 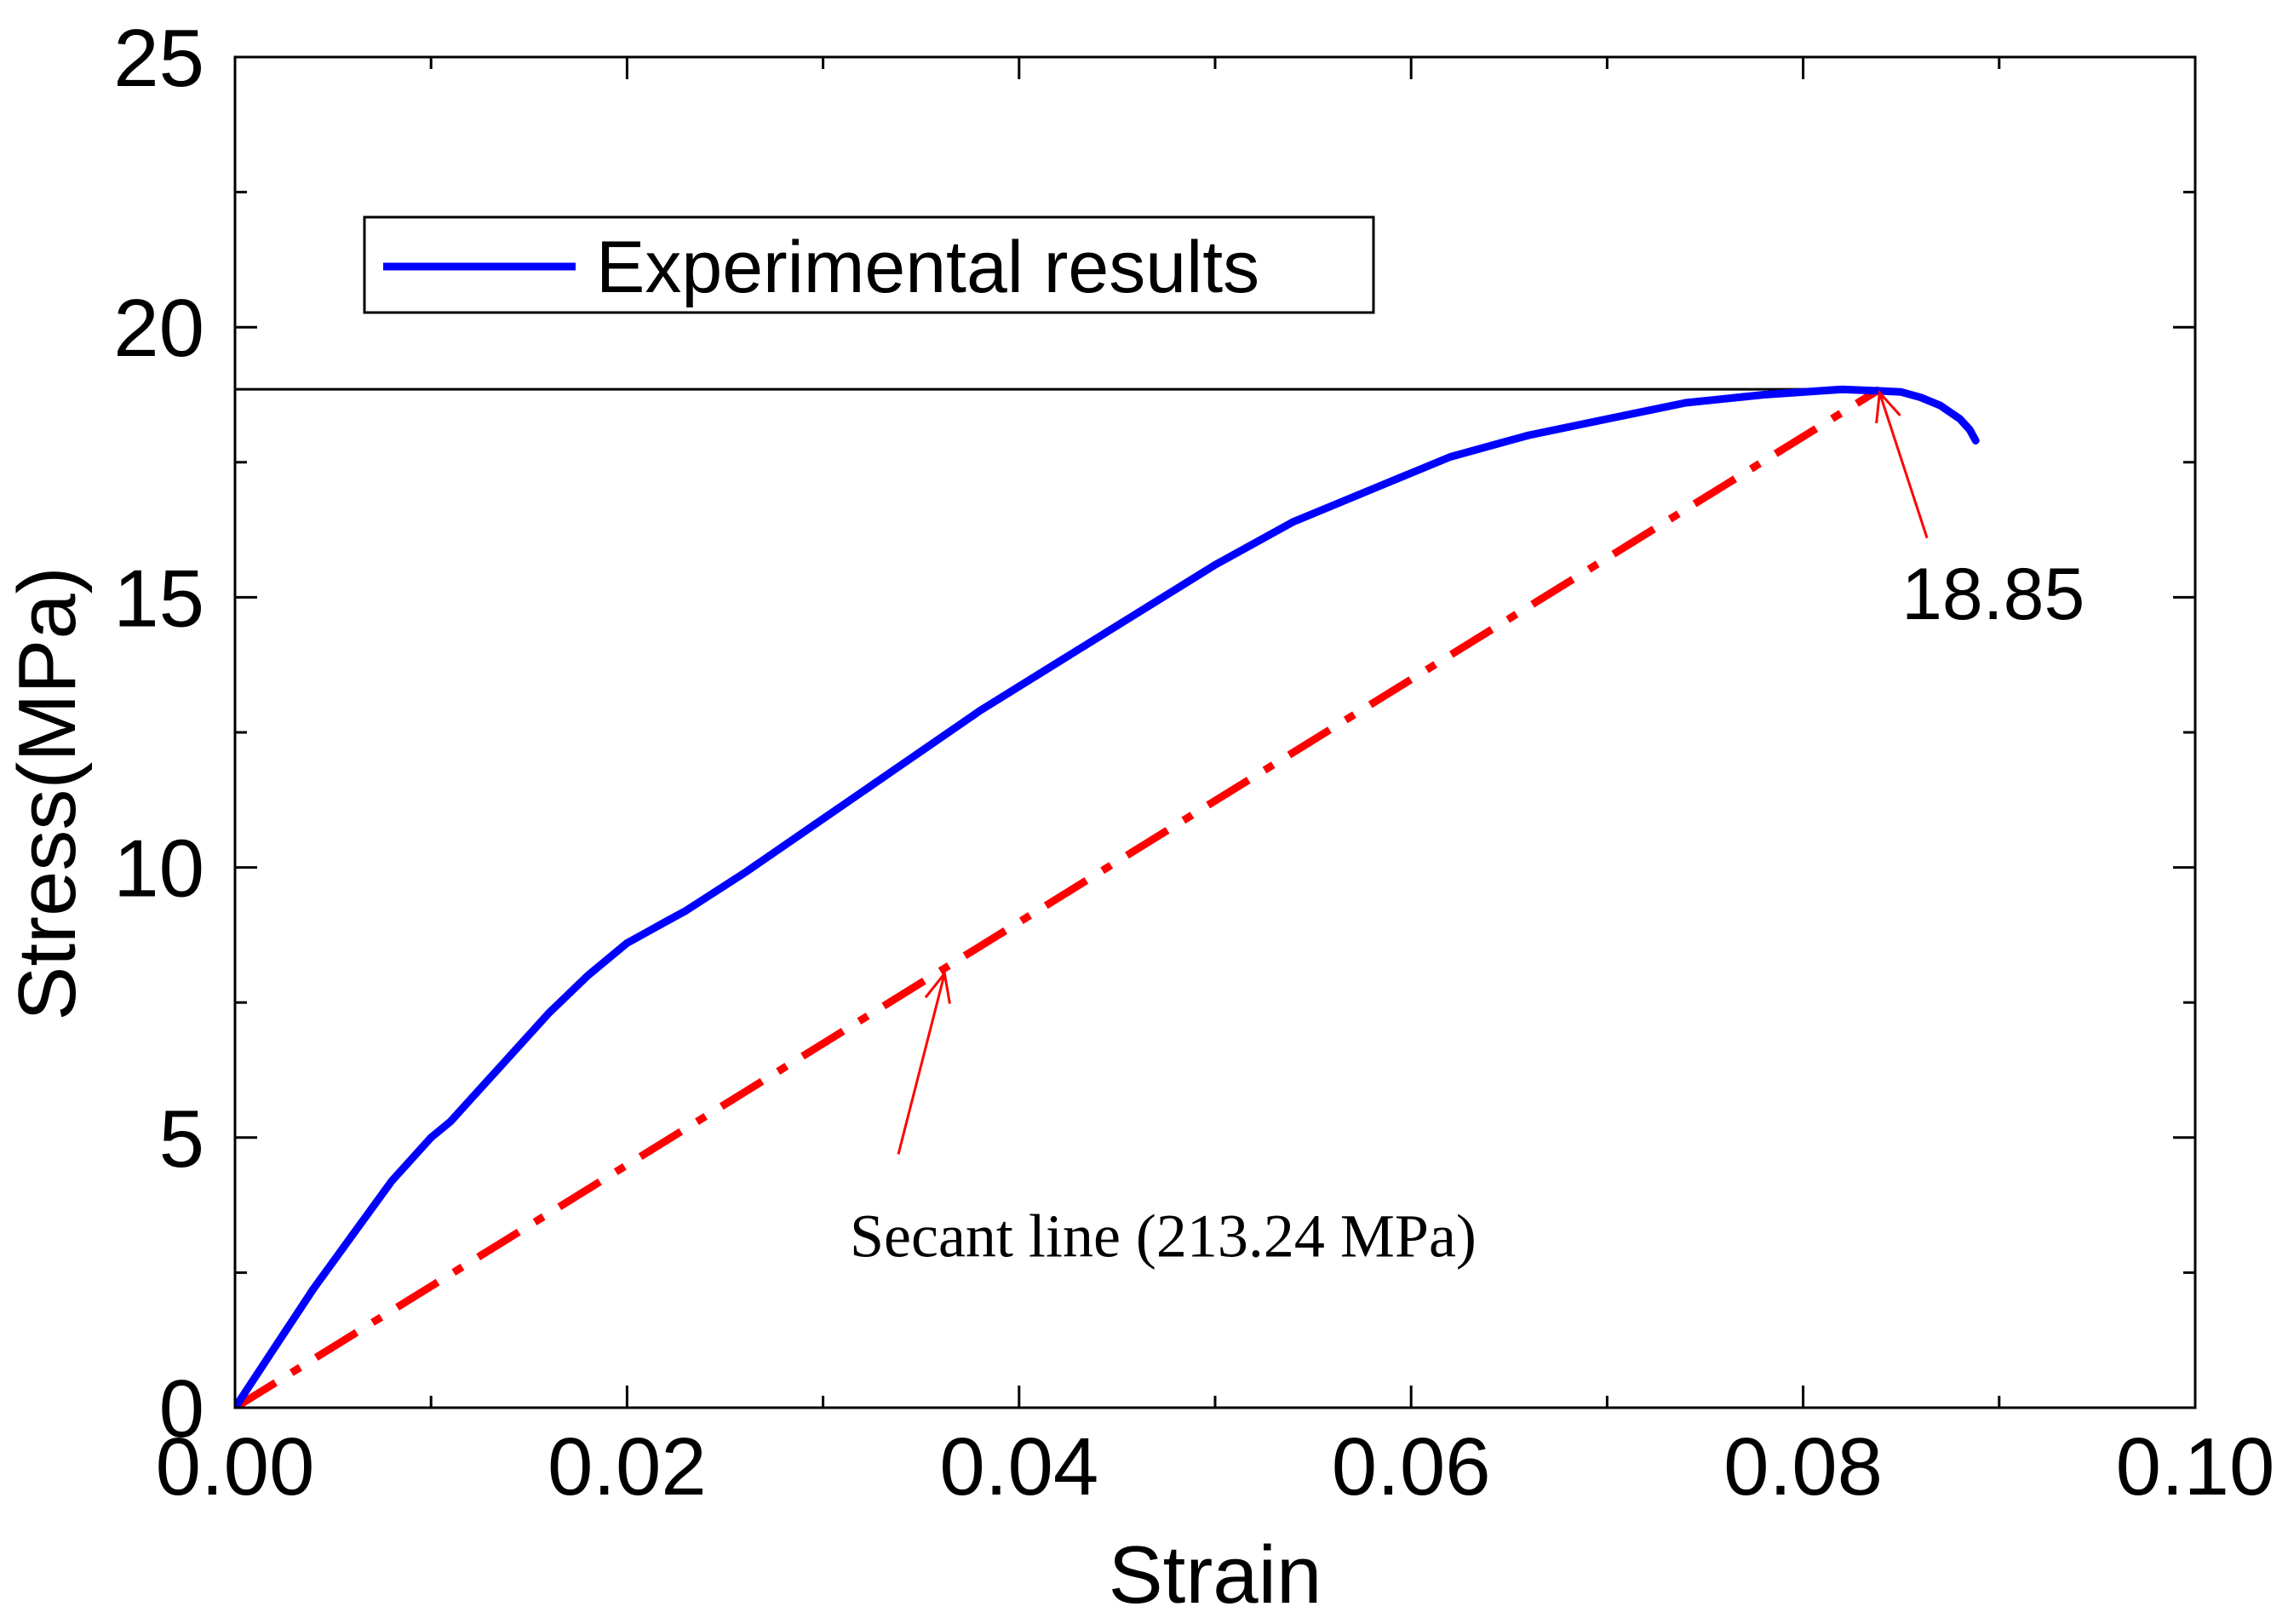 I want to click on y-axis-title: Stress(MPa), so click(x=47, y=793).